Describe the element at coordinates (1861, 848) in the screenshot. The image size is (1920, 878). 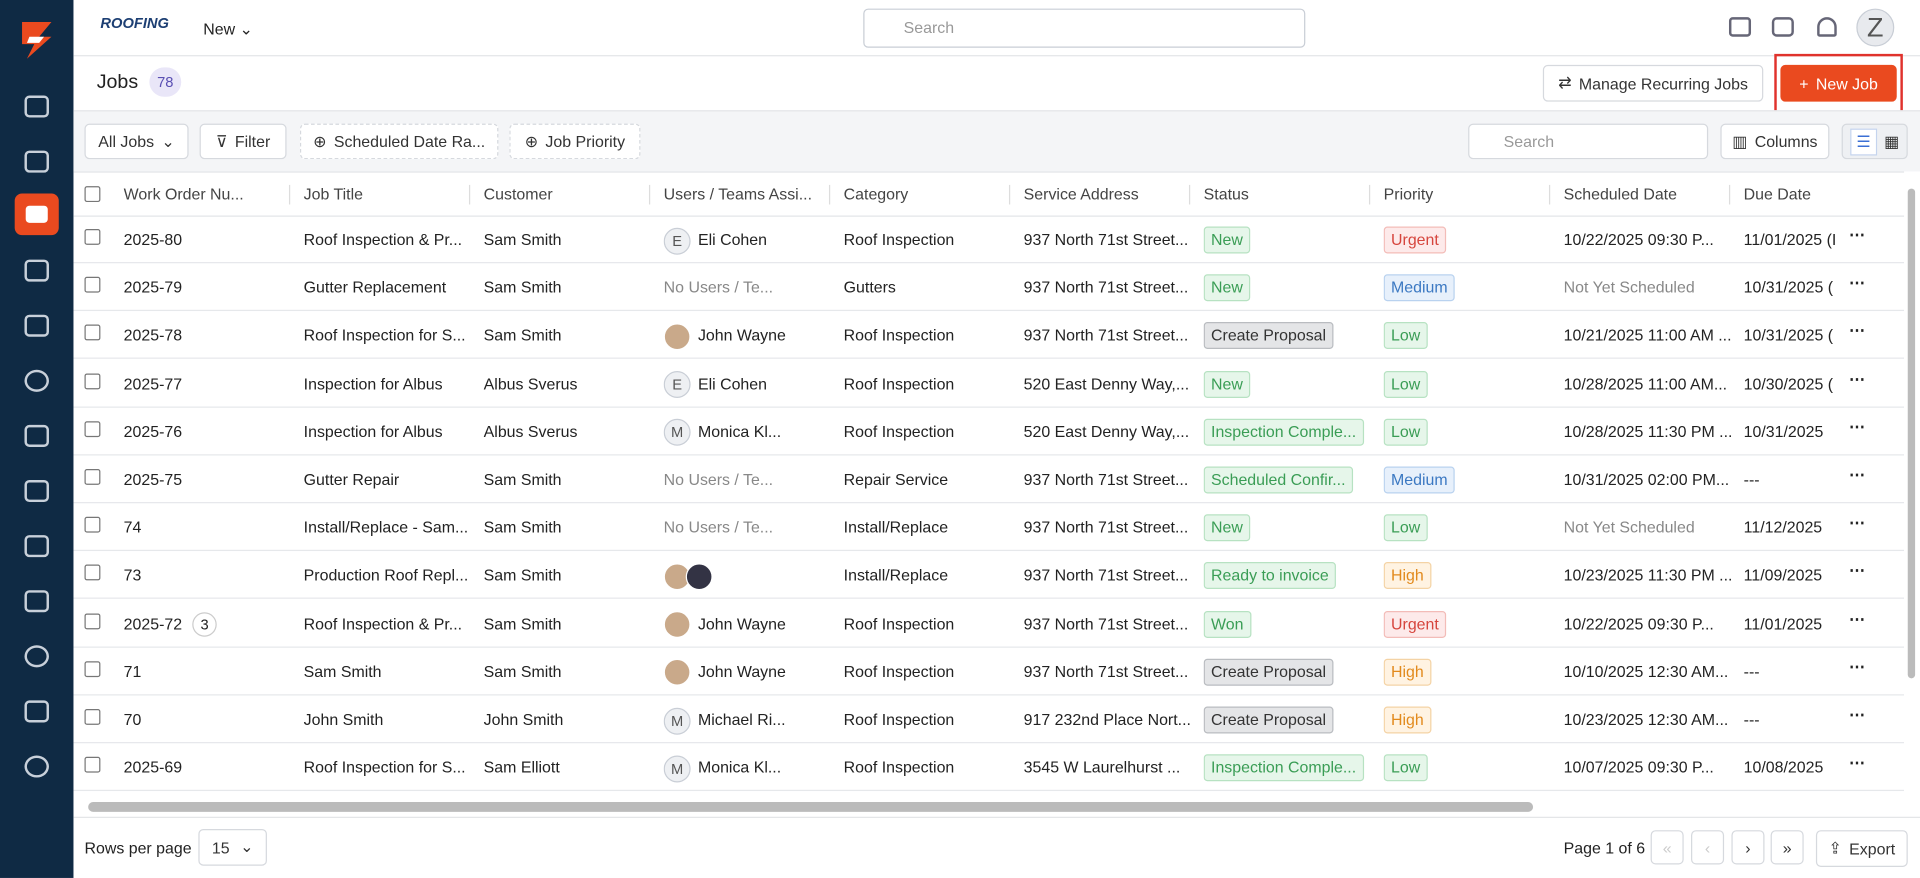
I see `export-button: ⇪ Export` at that location.